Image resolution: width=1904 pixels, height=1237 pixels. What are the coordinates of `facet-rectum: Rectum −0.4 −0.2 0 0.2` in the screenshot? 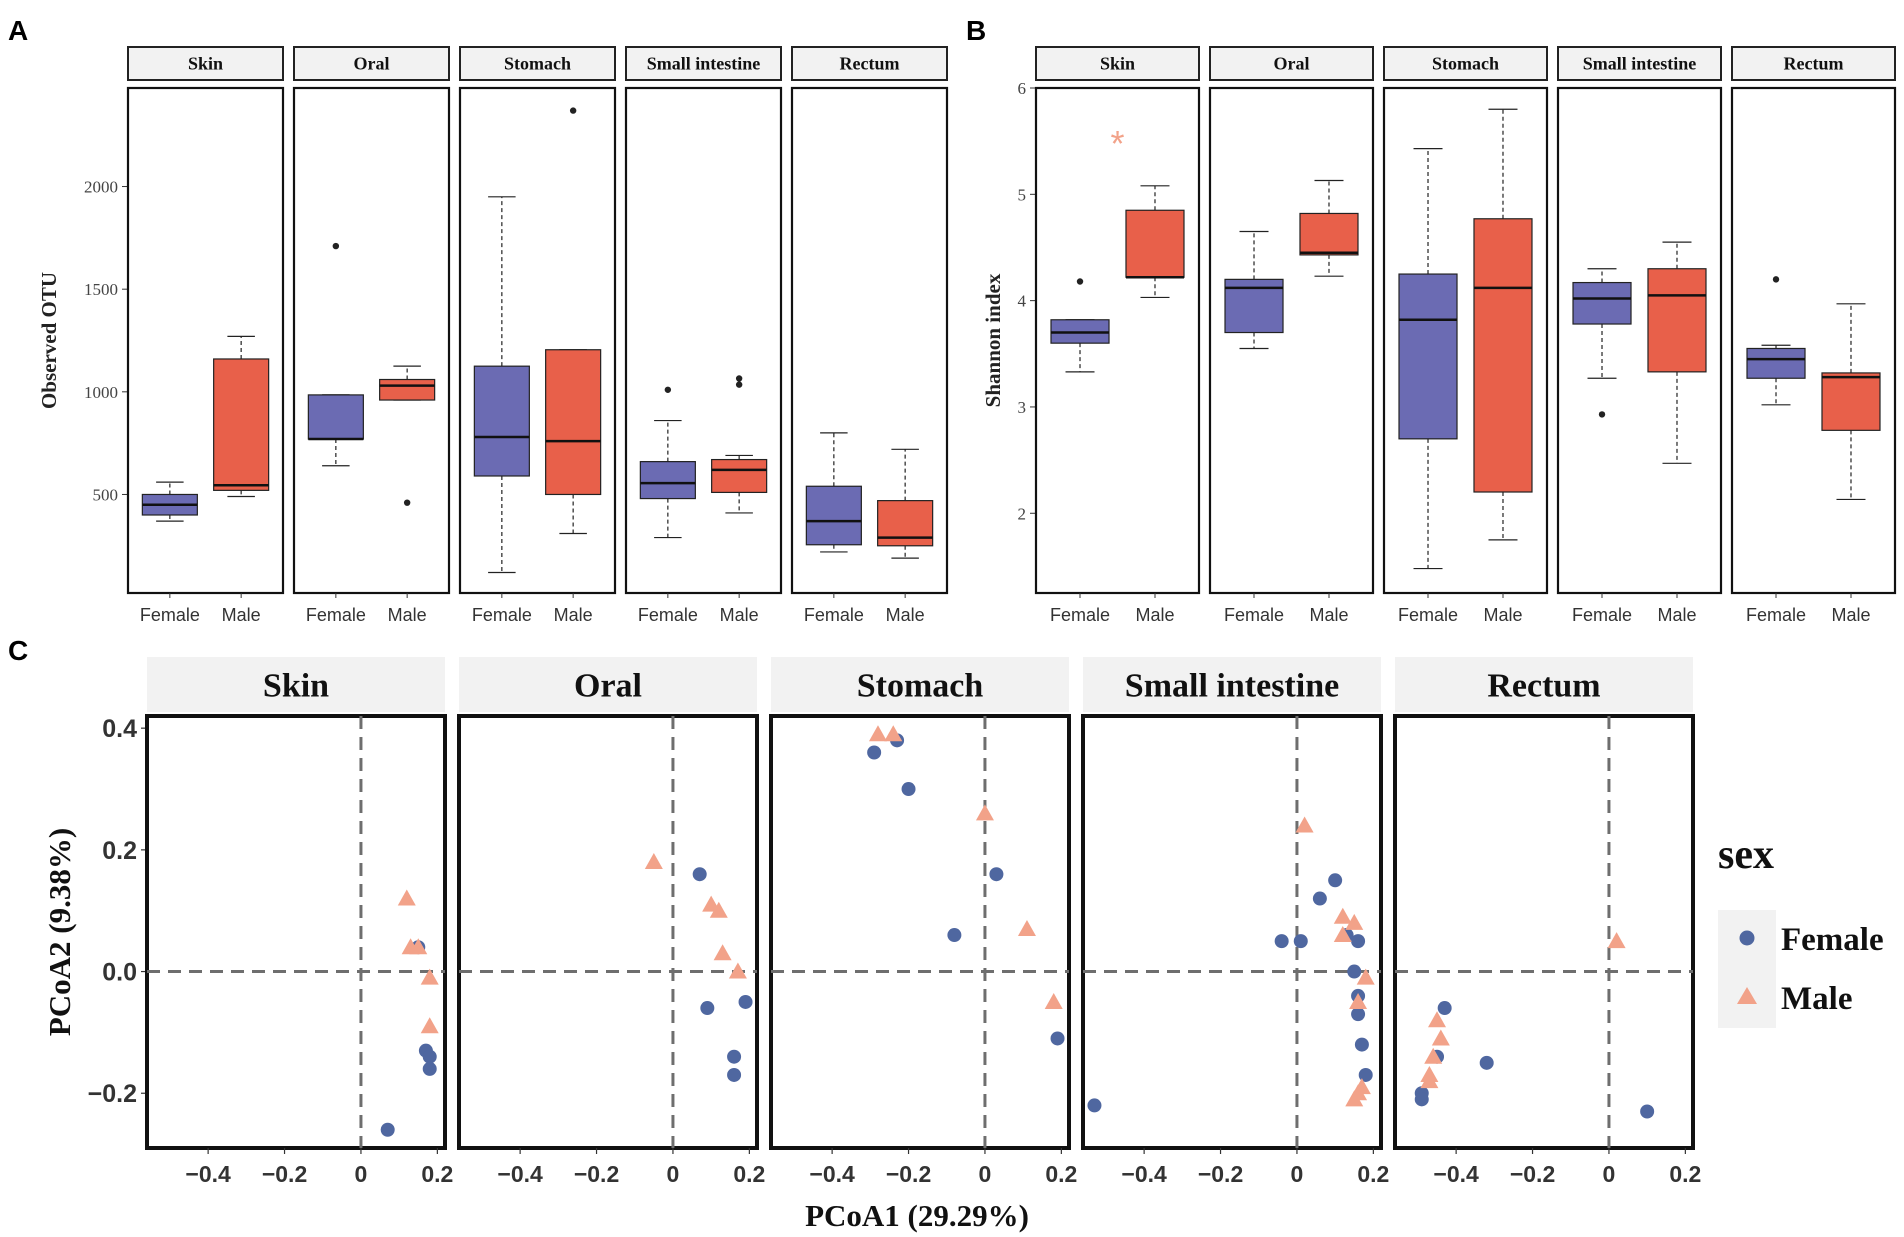 It's located at (1547, 922).